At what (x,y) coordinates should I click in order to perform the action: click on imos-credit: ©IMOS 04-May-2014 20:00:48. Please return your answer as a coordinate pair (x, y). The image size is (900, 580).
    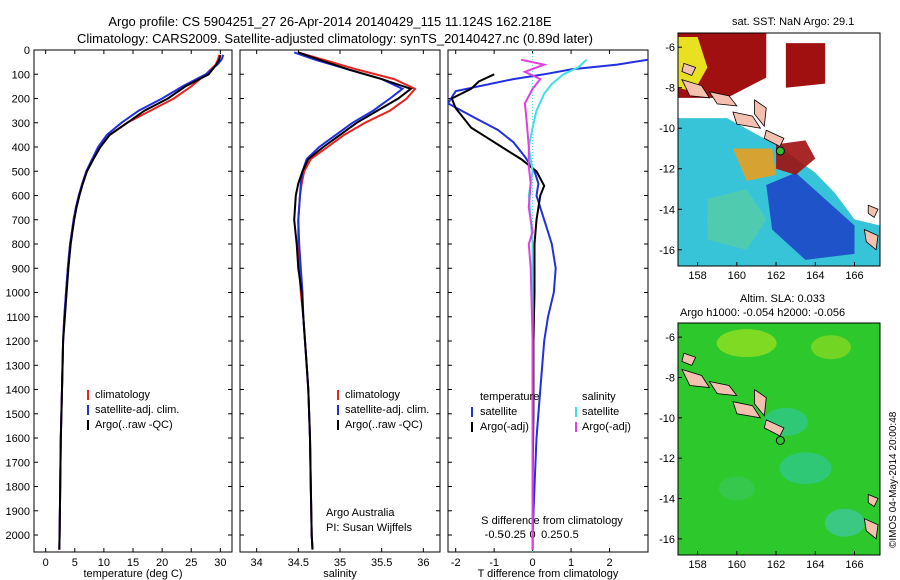
    Looking at the image, I should click on (893, 479).